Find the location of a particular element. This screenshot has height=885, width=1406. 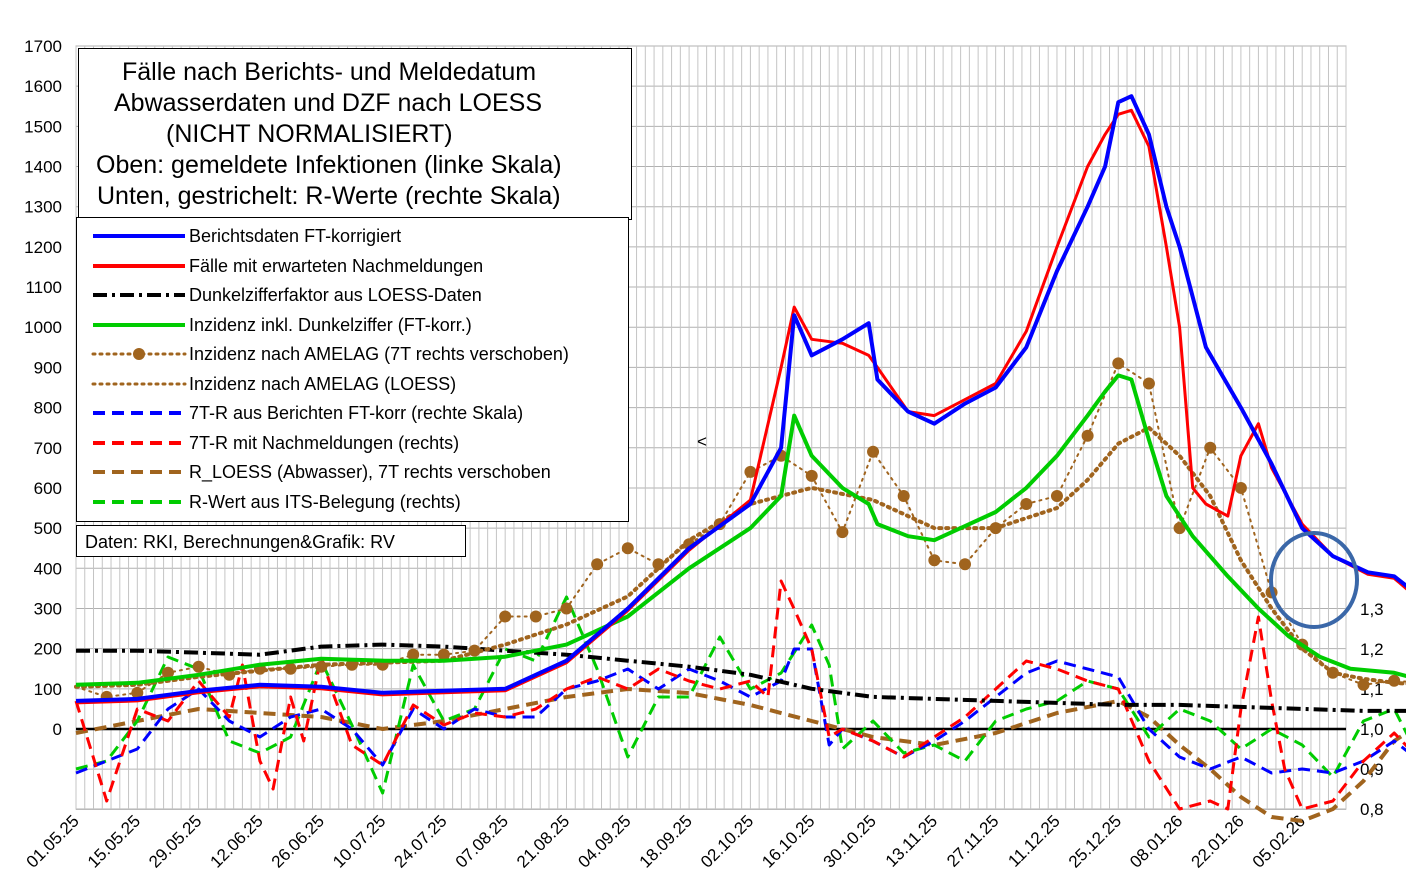

legend-item: Inzidenz nach AMELAG (LOESS) is located at coordinates (352, 384).